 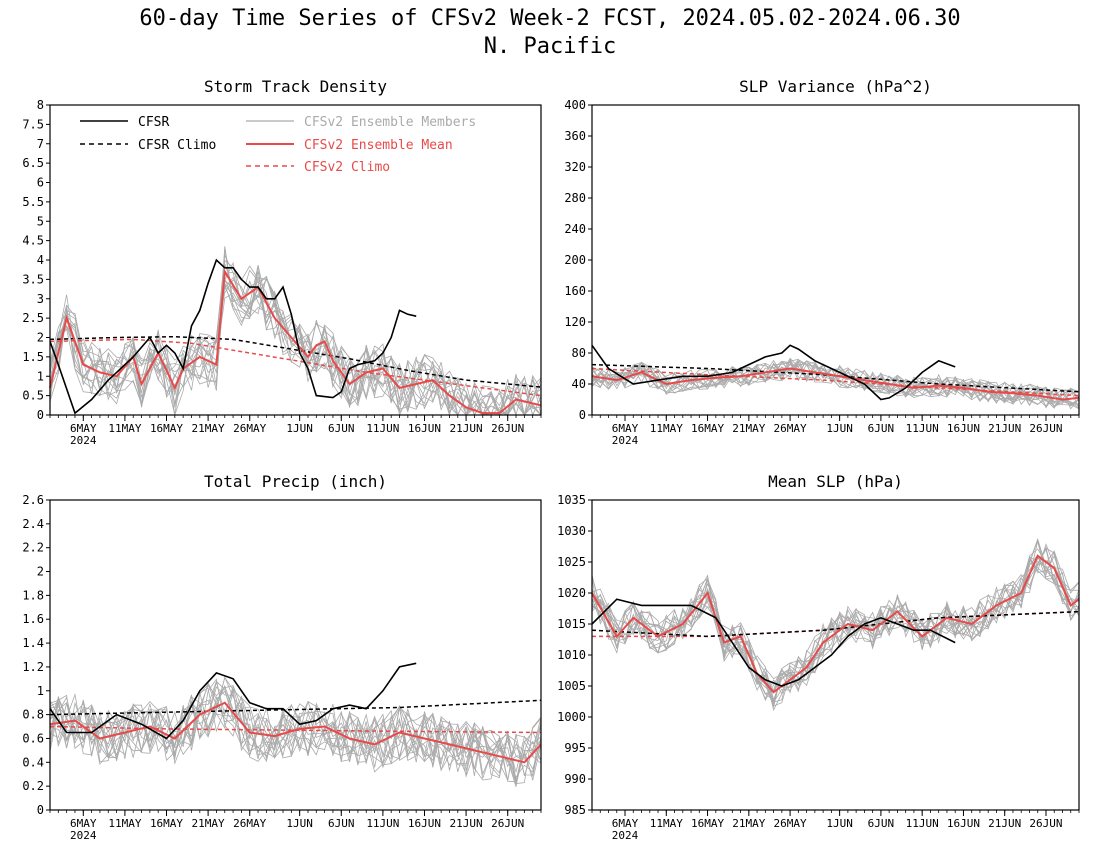 I want to click on legend-label: CFSv2 Ensemble Members, so click(x=390, y=122).